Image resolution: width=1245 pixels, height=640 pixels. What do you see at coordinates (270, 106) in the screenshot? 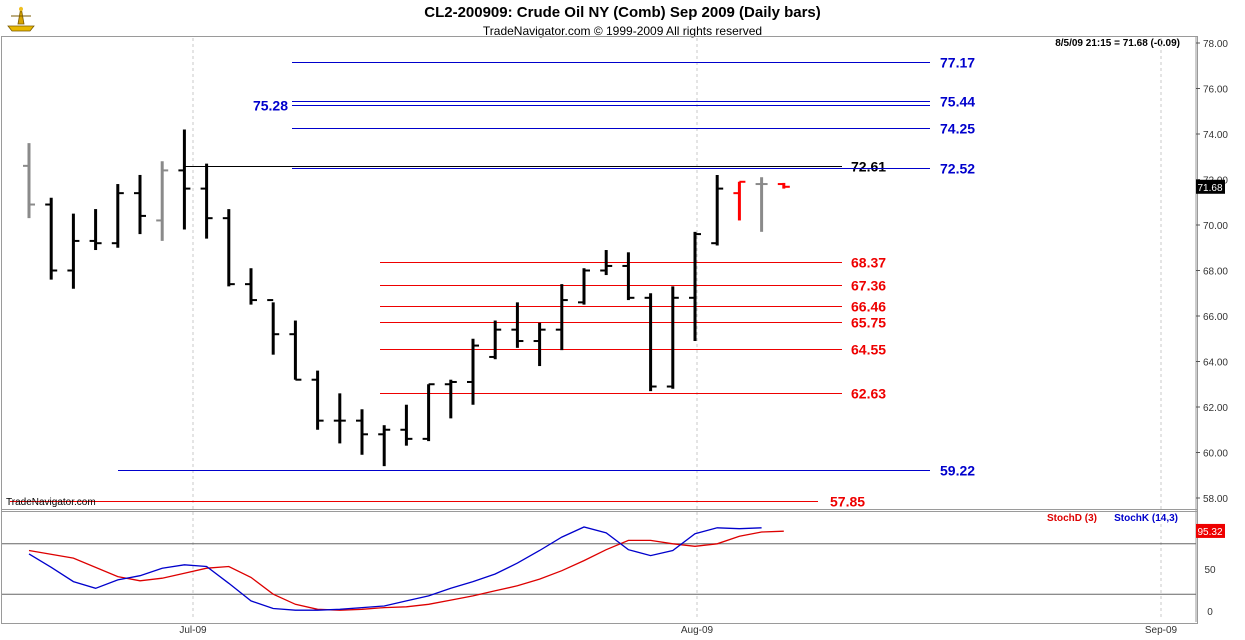
I see `level-label: 75.28` at bounding box center [270, 106].